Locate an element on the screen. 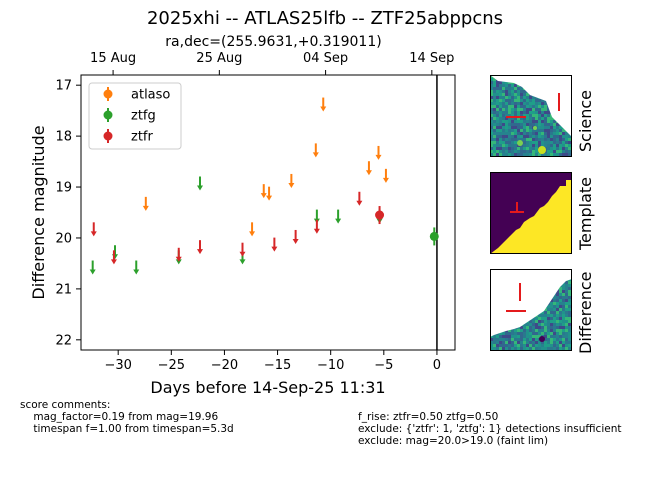  stamp-label-template: Template is located at coordinates (585, 213).